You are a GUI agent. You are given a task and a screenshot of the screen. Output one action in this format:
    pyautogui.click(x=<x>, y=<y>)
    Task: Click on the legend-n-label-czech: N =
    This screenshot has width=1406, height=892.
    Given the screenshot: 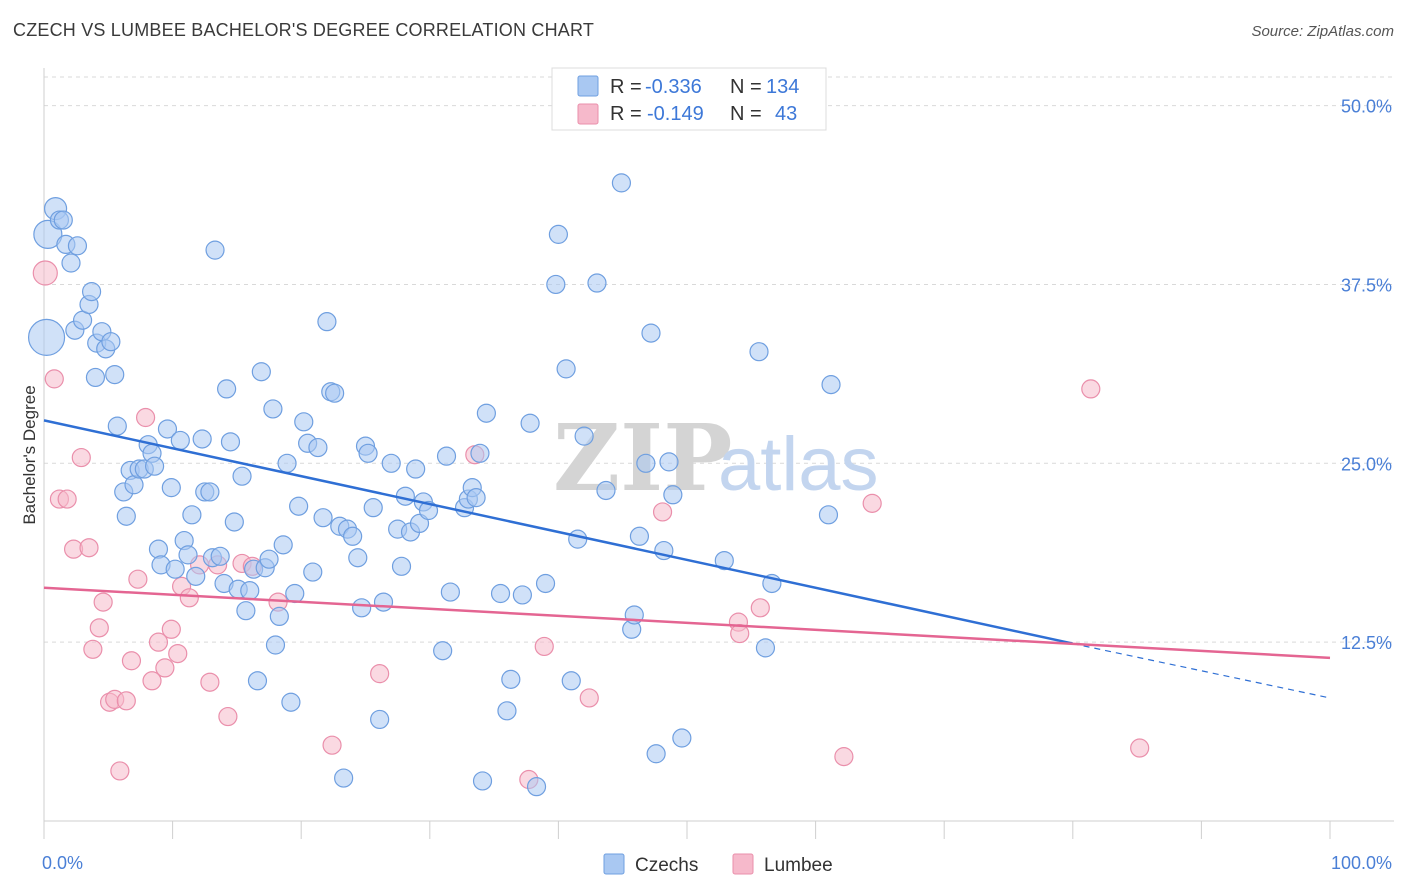 What is the action you would take?
    pyautogui.click(x=746, y=87)
    